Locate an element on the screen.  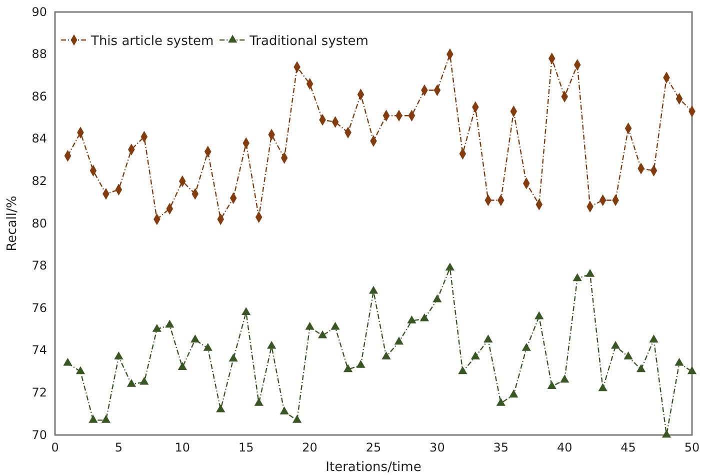
y-axis-title: Recall/% is located at coordinates (12, 224).